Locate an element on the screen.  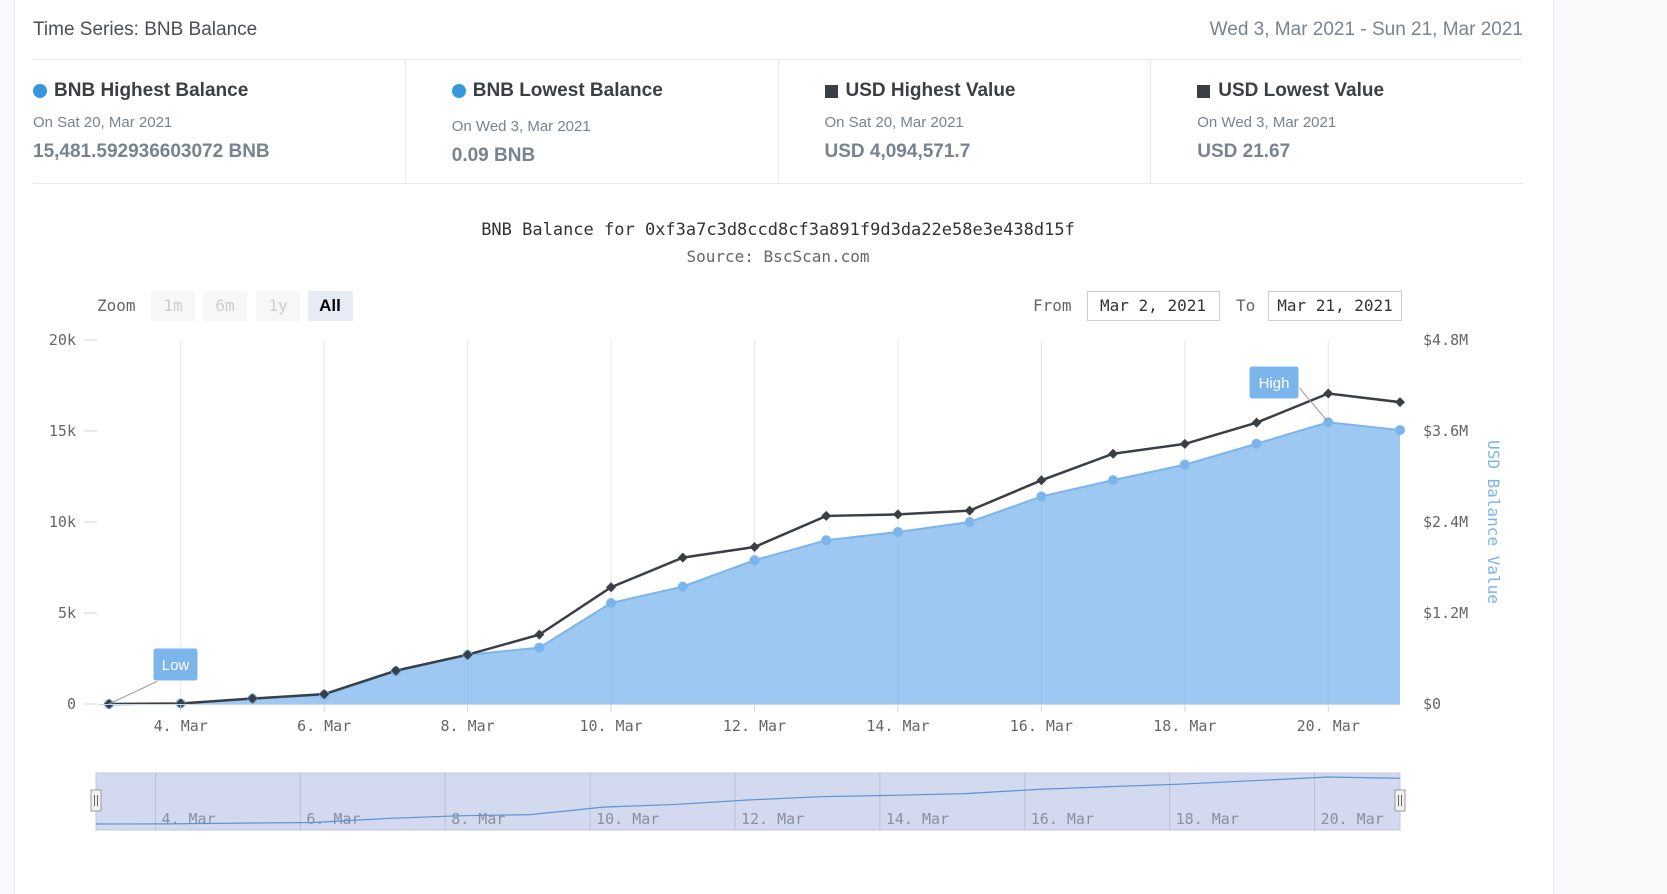
stat-label: BNB Lowest Balance is located at coordinates (567, 90).